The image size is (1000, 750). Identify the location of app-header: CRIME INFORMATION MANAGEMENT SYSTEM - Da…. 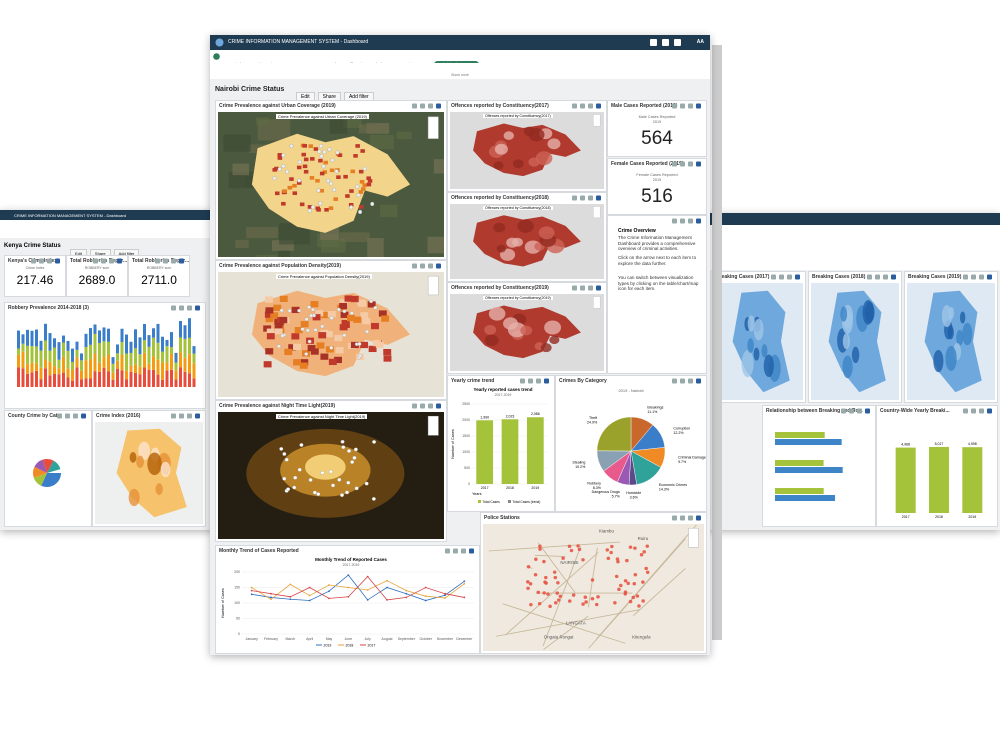
(107, 215).